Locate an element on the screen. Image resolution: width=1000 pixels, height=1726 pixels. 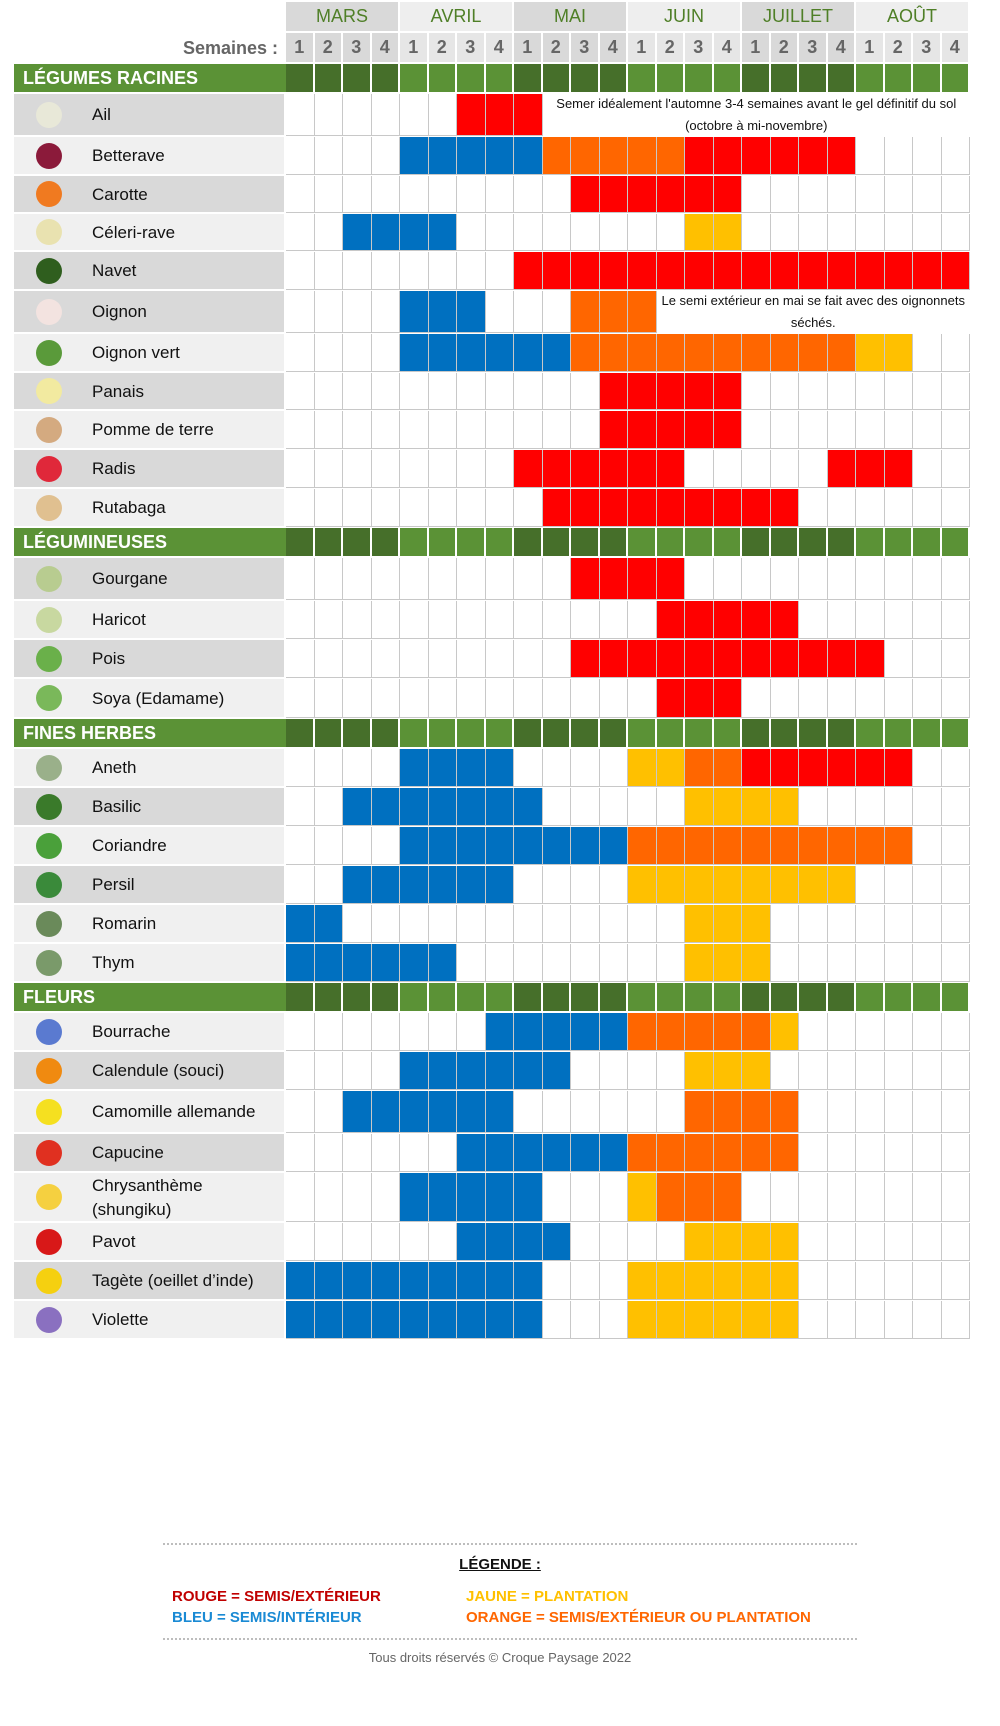
plant-name-text: Pomme de terre is located at coordinates (153, 429).